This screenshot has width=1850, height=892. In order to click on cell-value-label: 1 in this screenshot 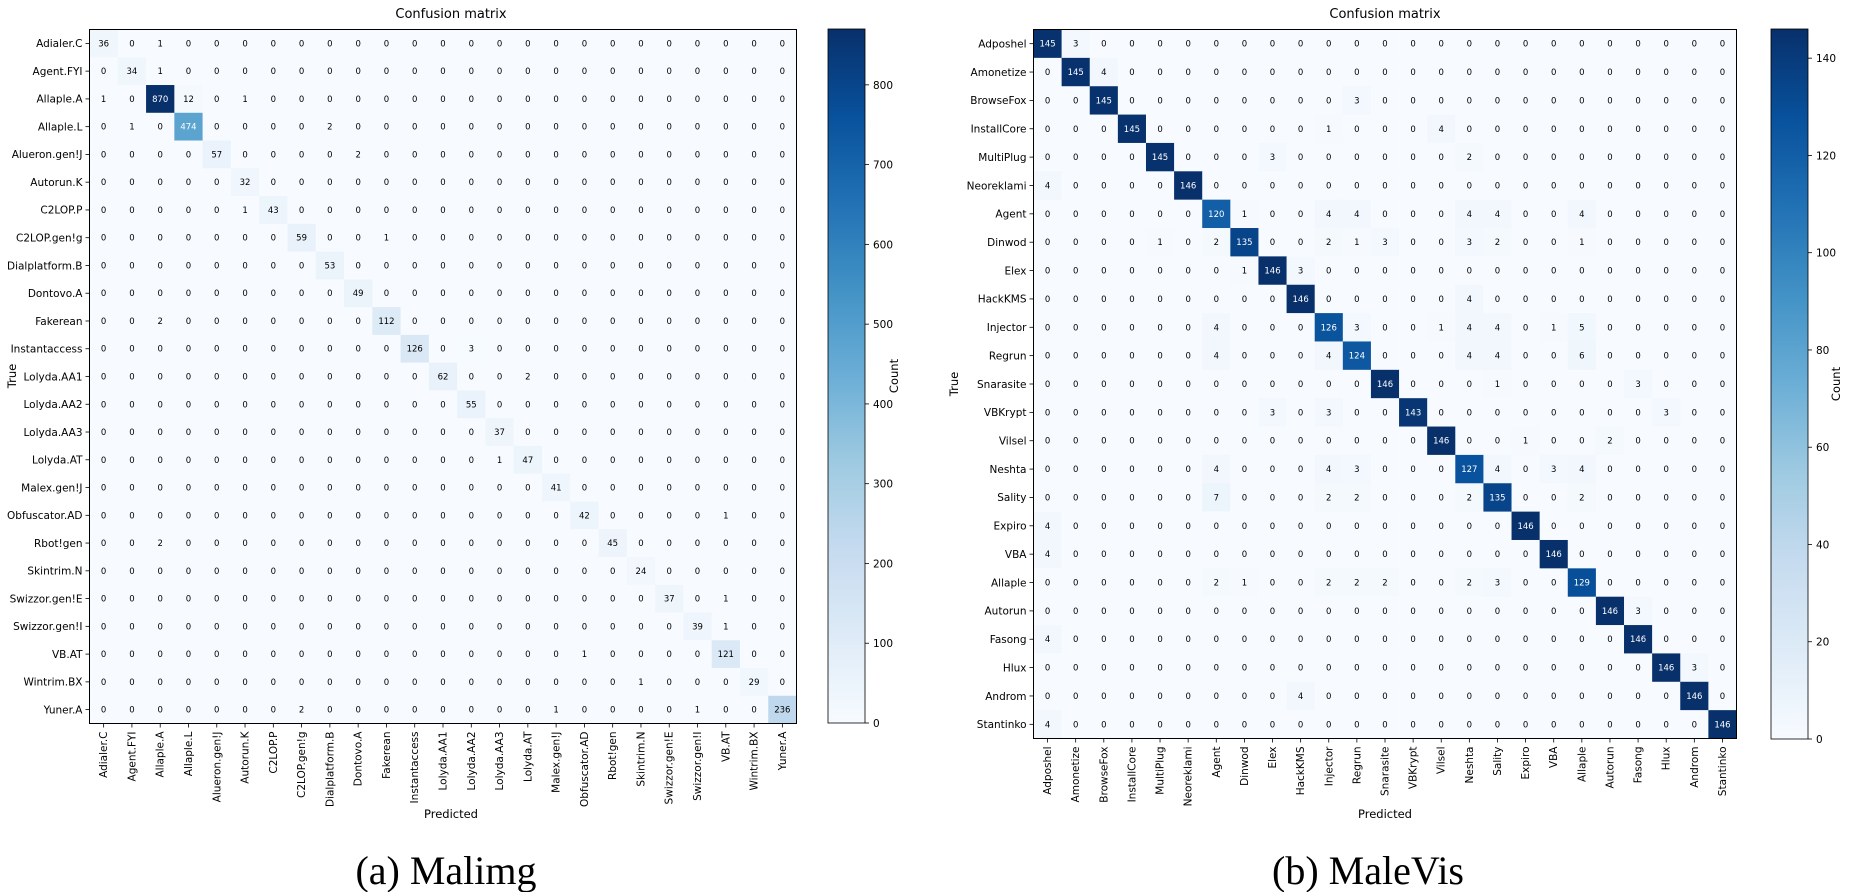, I will do `click(1244, 272)`.